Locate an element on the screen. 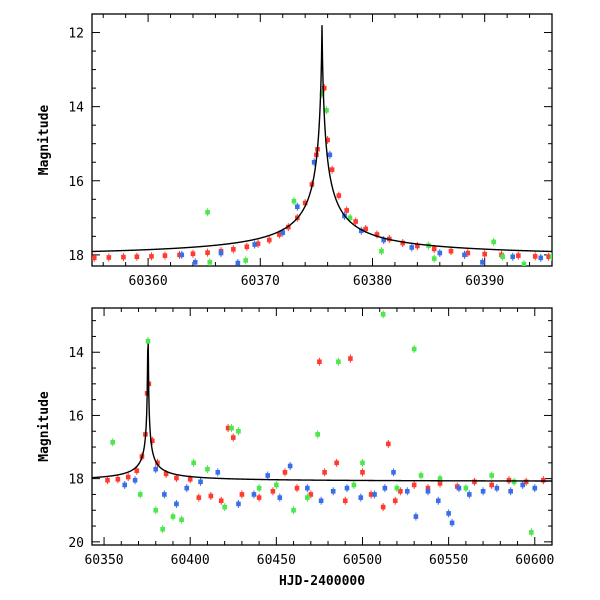 The width and height of the screenshot is (600, 600). x-tick-label: 60380 is located at coordinates (372, 281).